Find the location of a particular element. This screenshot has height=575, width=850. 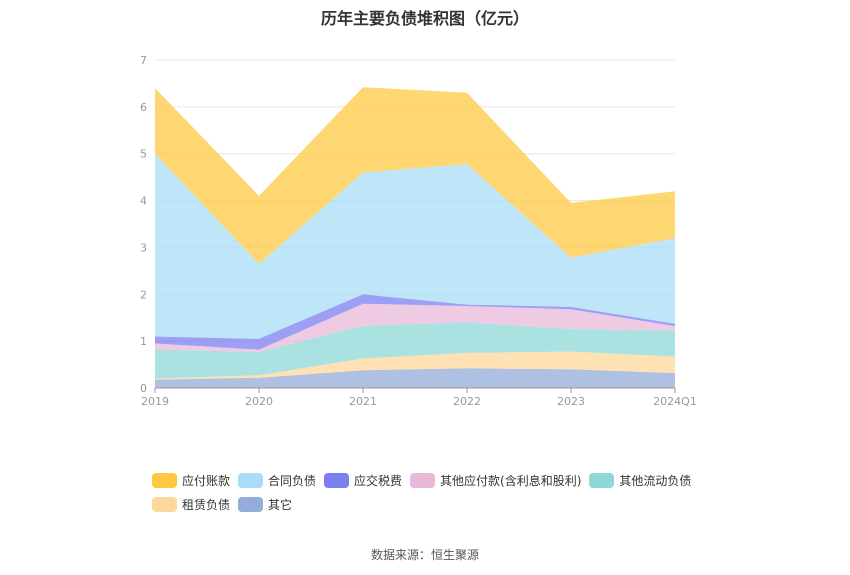

legend-item: 应交税费 is located at coordinates (363, 480).